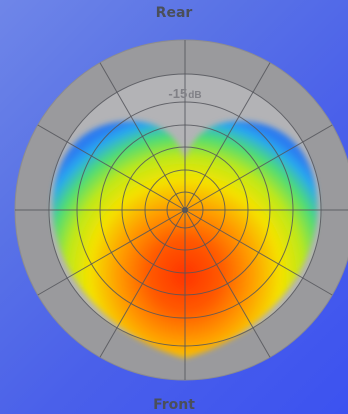 Image resolution: width=348 pixels, height=414 pixels. Describe the element at coordinates (185, 210) in the screenshot. I see `center-point` at that location.